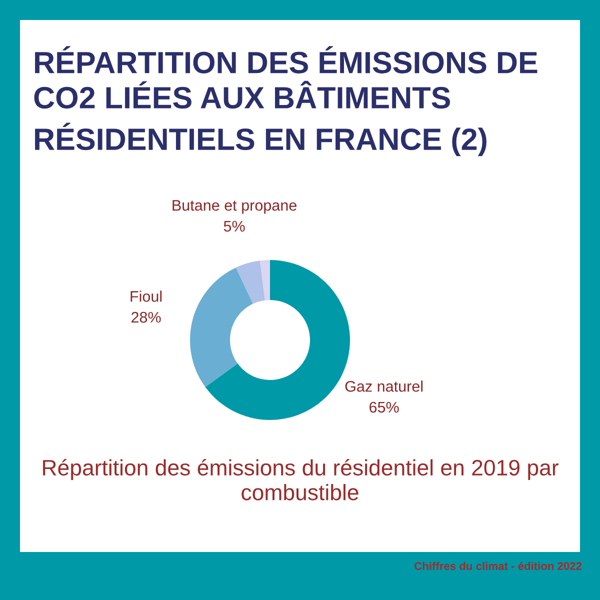  What do you see at coordinates (300, 479) in the screenshot?
I see `text: Répartition des émissions du résidentiel en 2019 par combustible` at bounding box center [300, 479].